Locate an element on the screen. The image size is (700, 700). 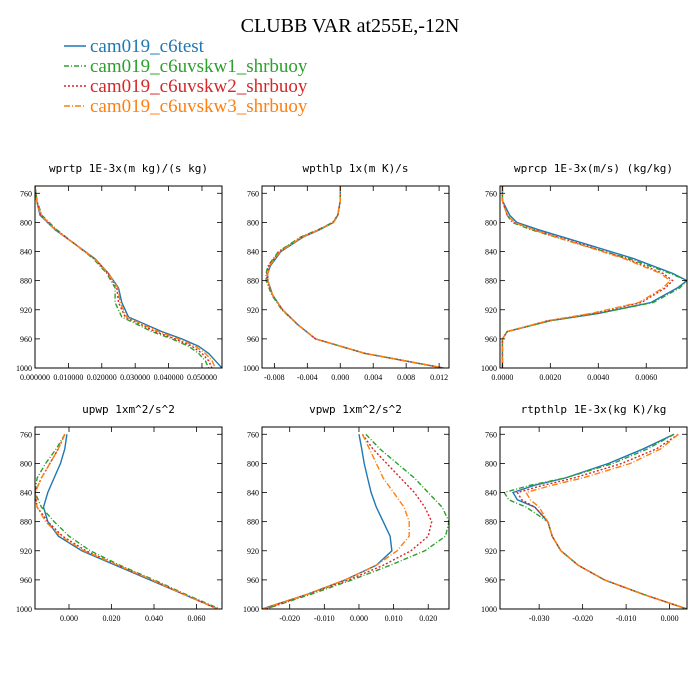
panel-title: wprtp 1E-3x(m kg)/(s kg) is located at coordinates (128, 168).